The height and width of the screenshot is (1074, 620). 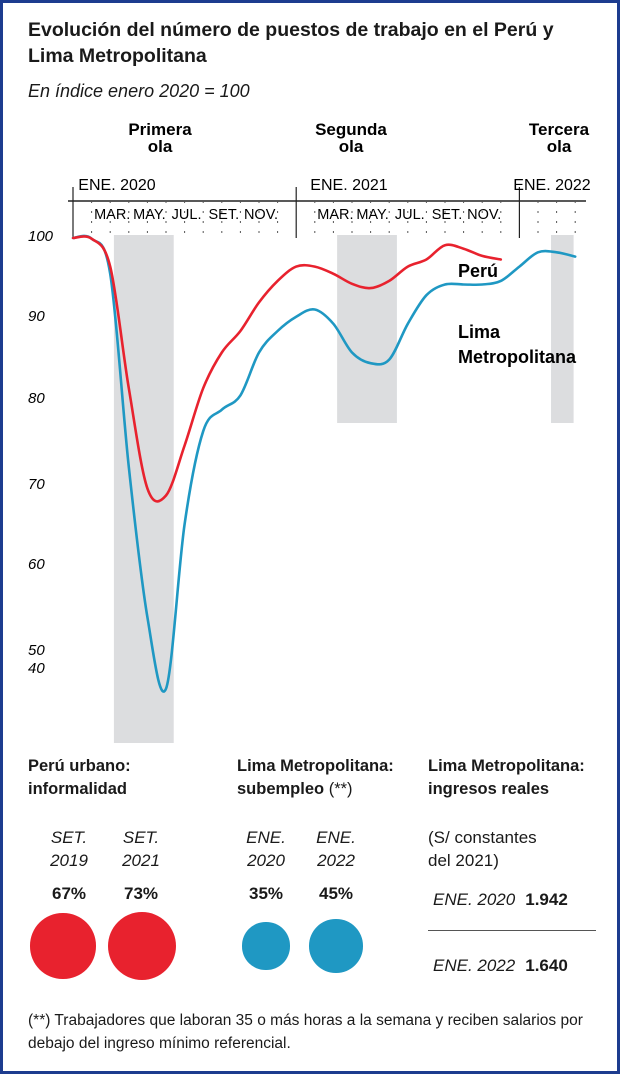 What do you see at coordinates (139, 91) in the screenshot?
I see `chart-subtitle: En índice enero 2020 = 100` at bounding box center [139, 91].